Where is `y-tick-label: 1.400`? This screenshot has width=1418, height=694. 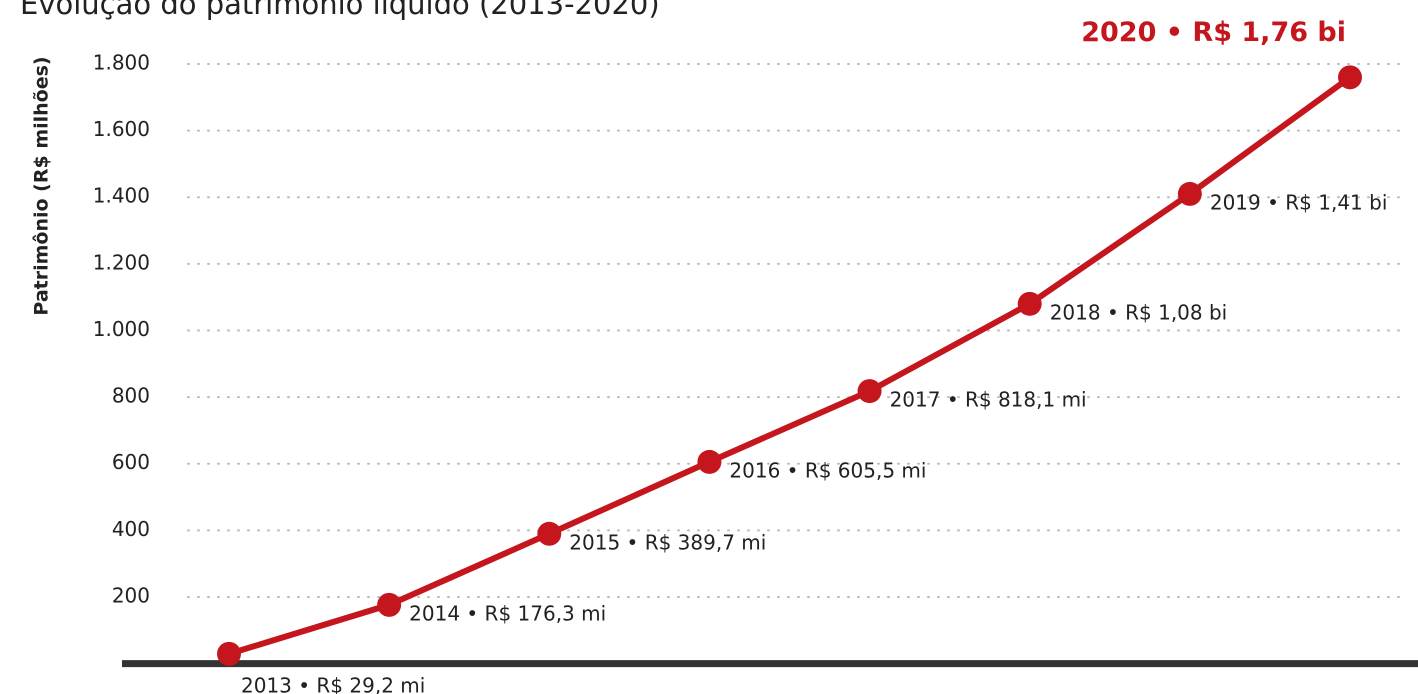
y-tick-label: 1.400 is located at coordinates (121, 196).